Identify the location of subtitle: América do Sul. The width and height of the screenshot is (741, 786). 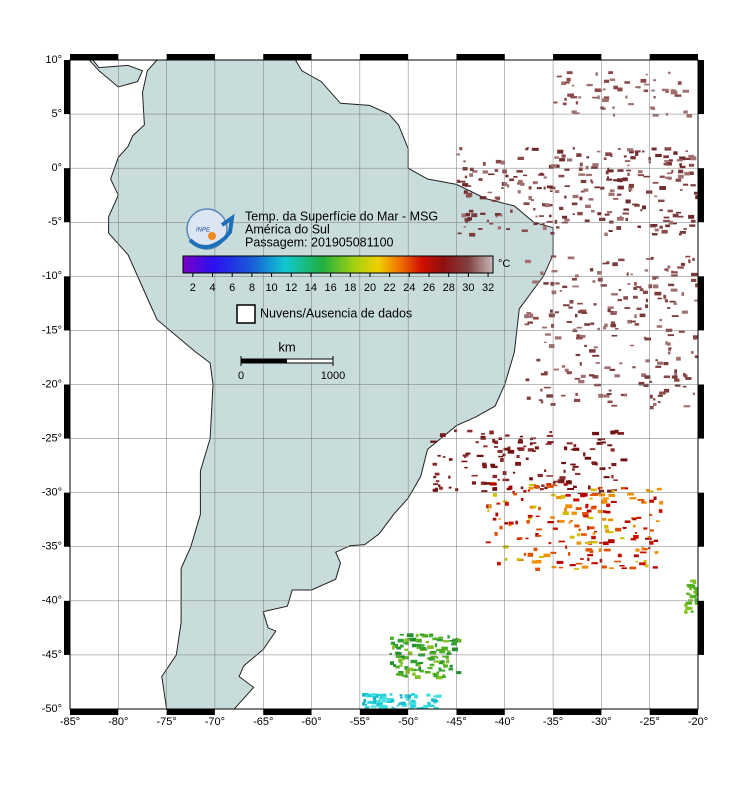
(287, 229).